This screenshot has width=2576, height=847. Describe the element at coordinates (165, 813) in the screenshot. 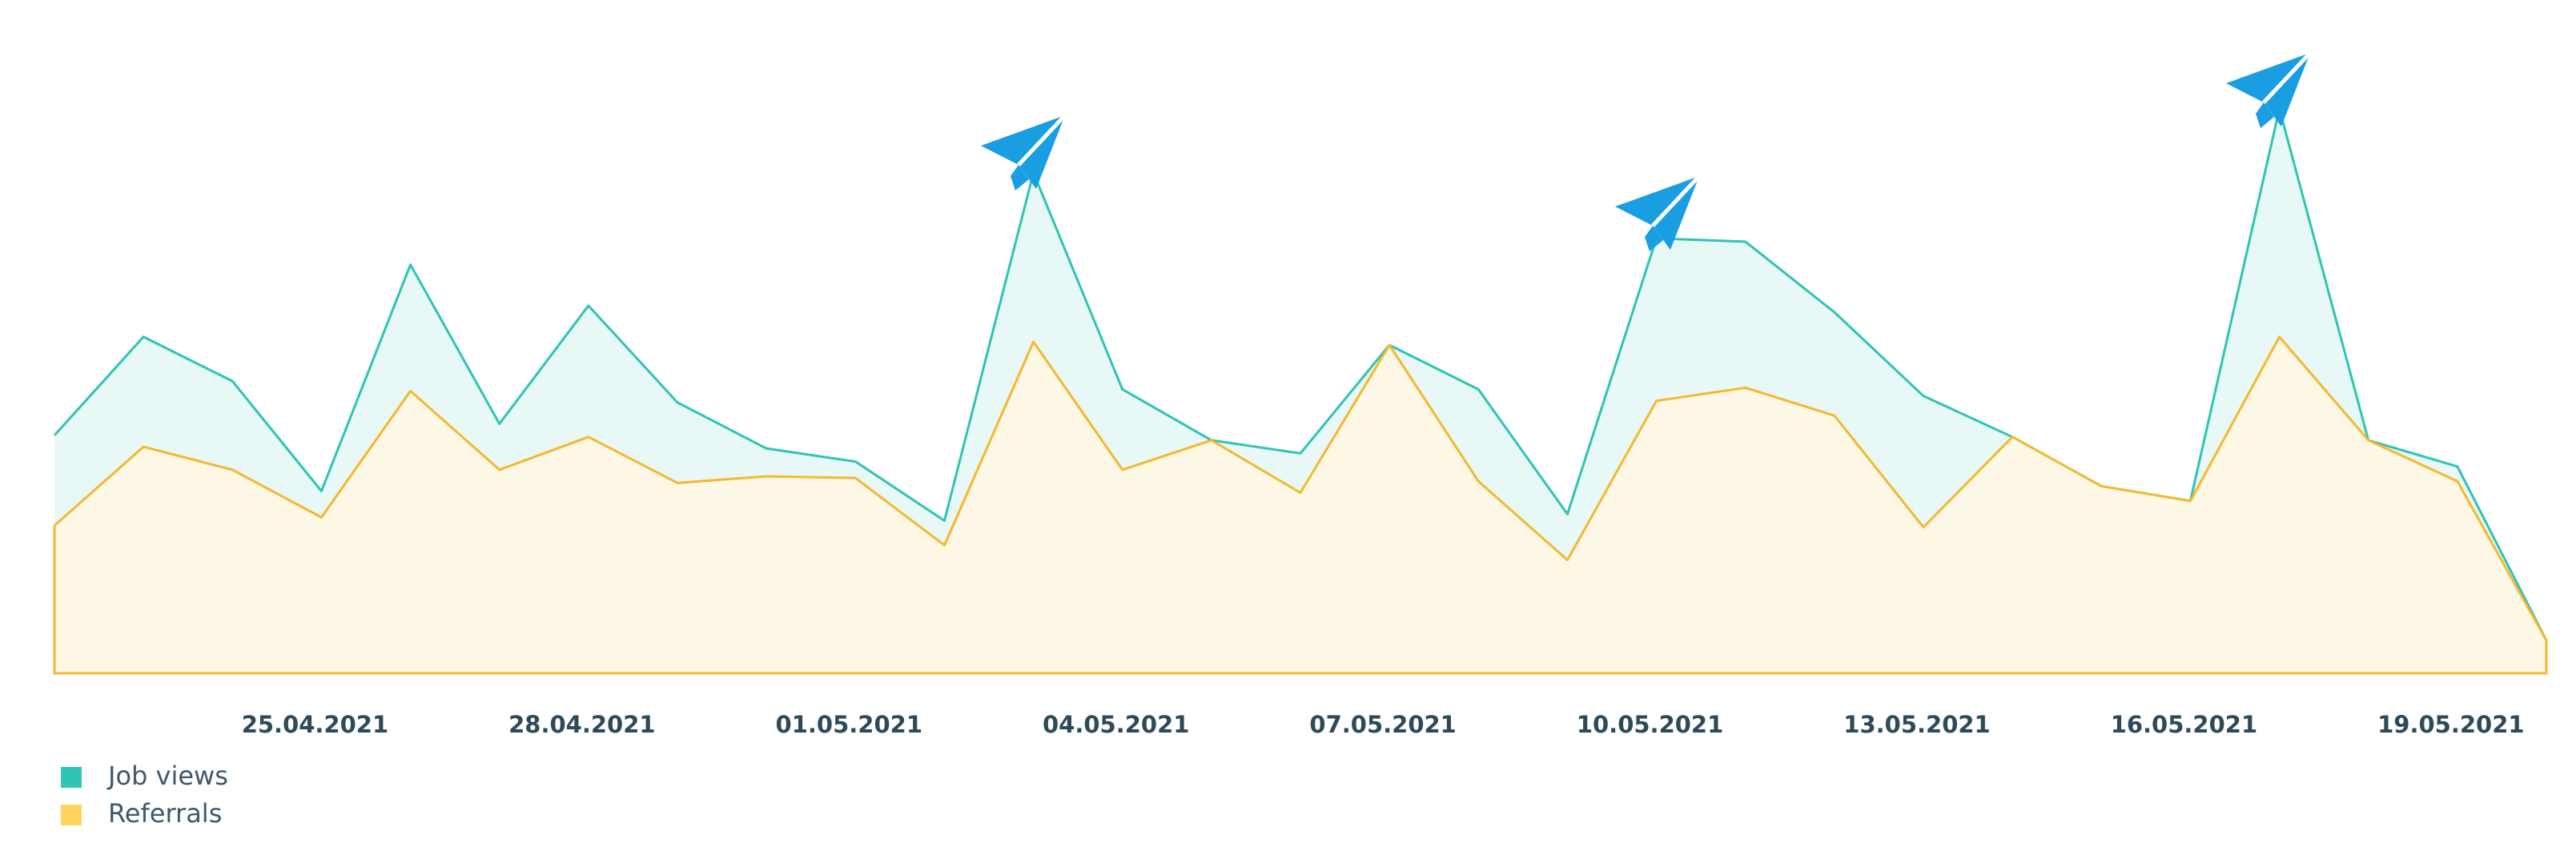

I see `legend-label: Referrals` at that location.